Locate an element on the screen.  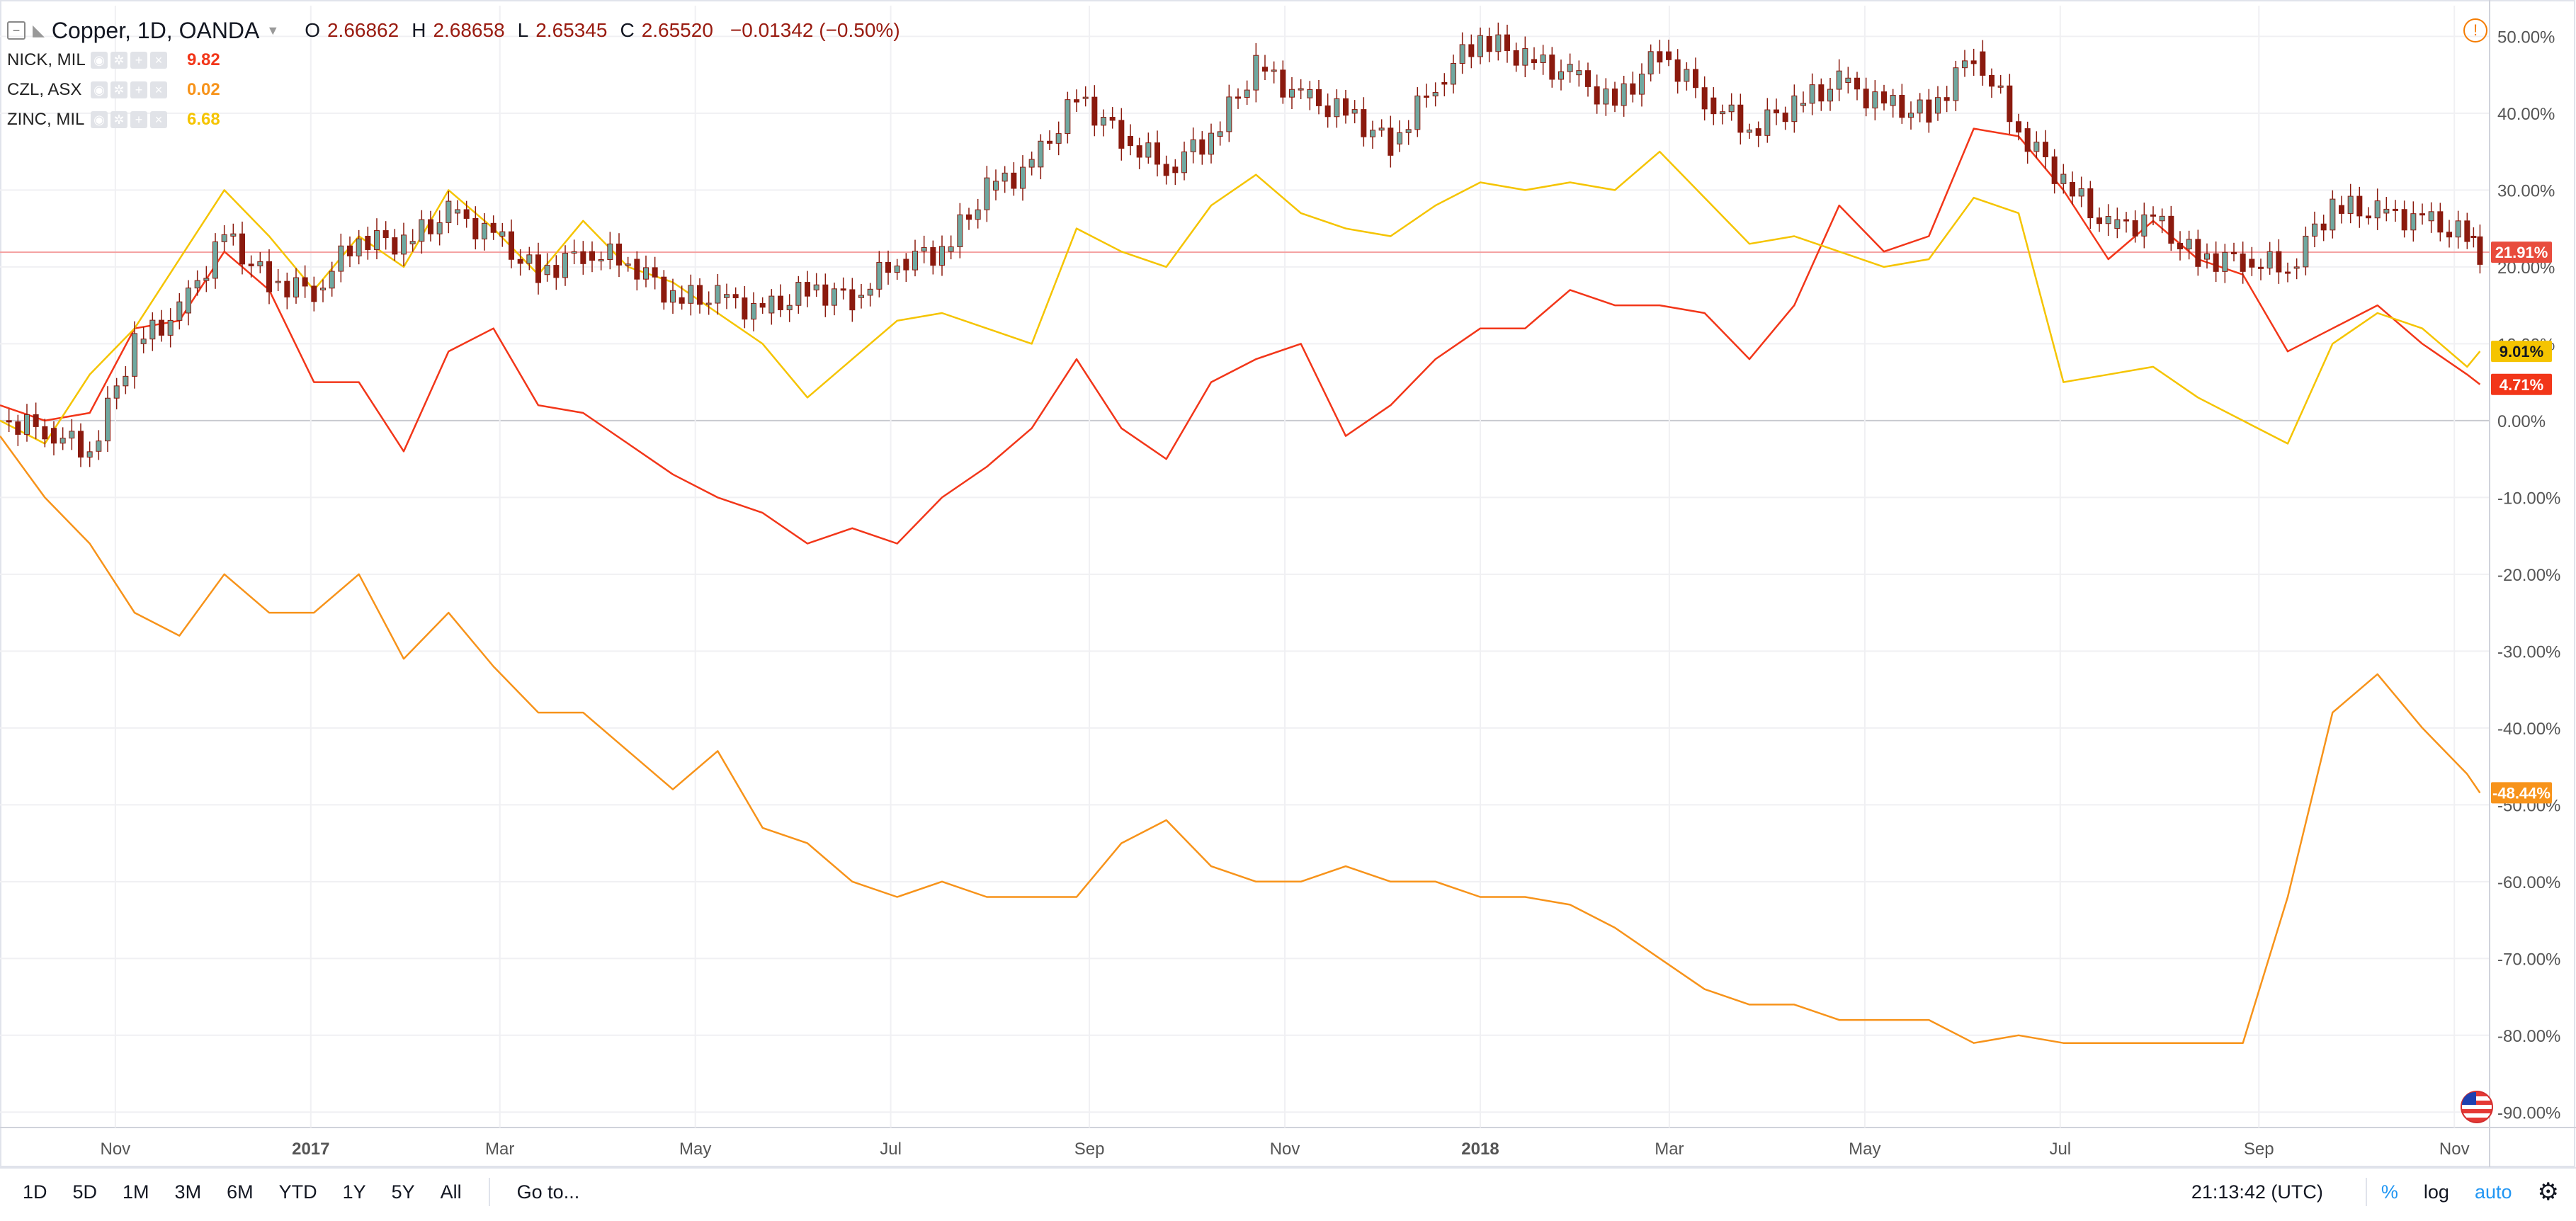
range-5d-button: 5D is located at coordinates (85, 1192).